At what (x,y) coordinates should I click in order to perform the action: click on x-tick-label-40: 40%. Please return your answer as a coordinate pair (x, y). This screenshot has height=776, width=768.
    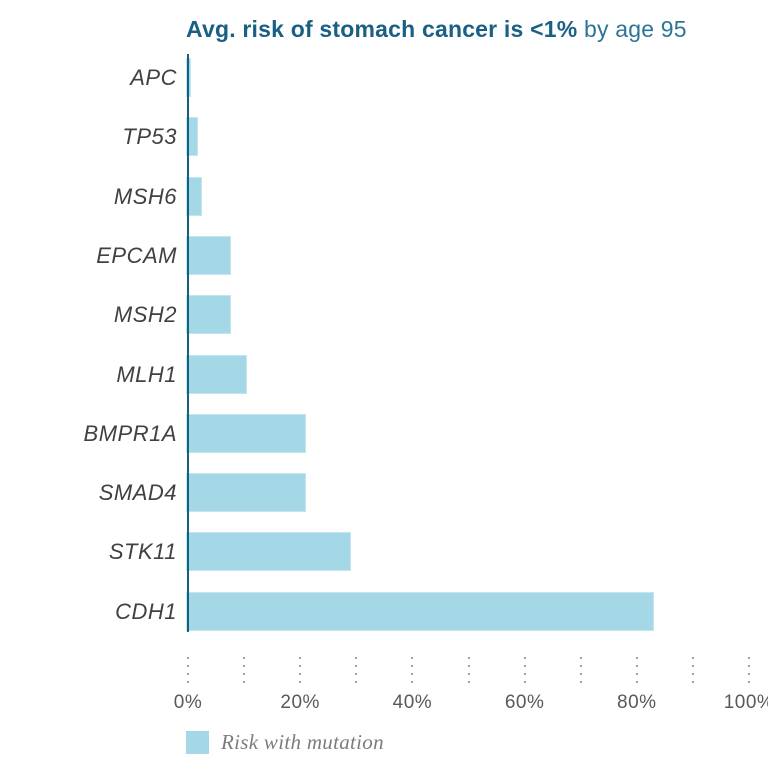
    Looking at the image, I should click on (412, 702).